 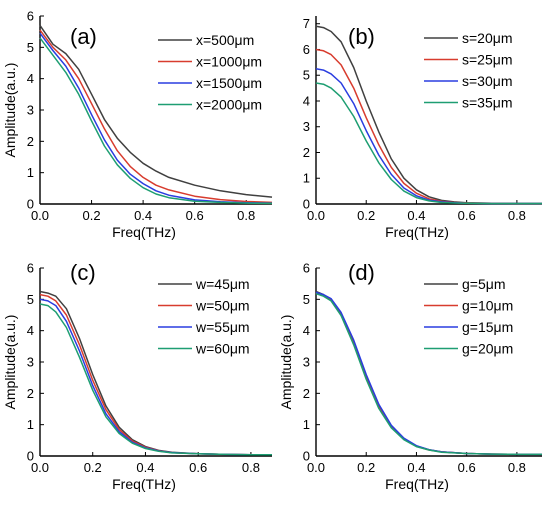 What do you see at coordinates (204, 316) in the screenshot?
I see `legend: w=45μm w=50μm w=55μm w=60μm` at bounding box center [204, 316].